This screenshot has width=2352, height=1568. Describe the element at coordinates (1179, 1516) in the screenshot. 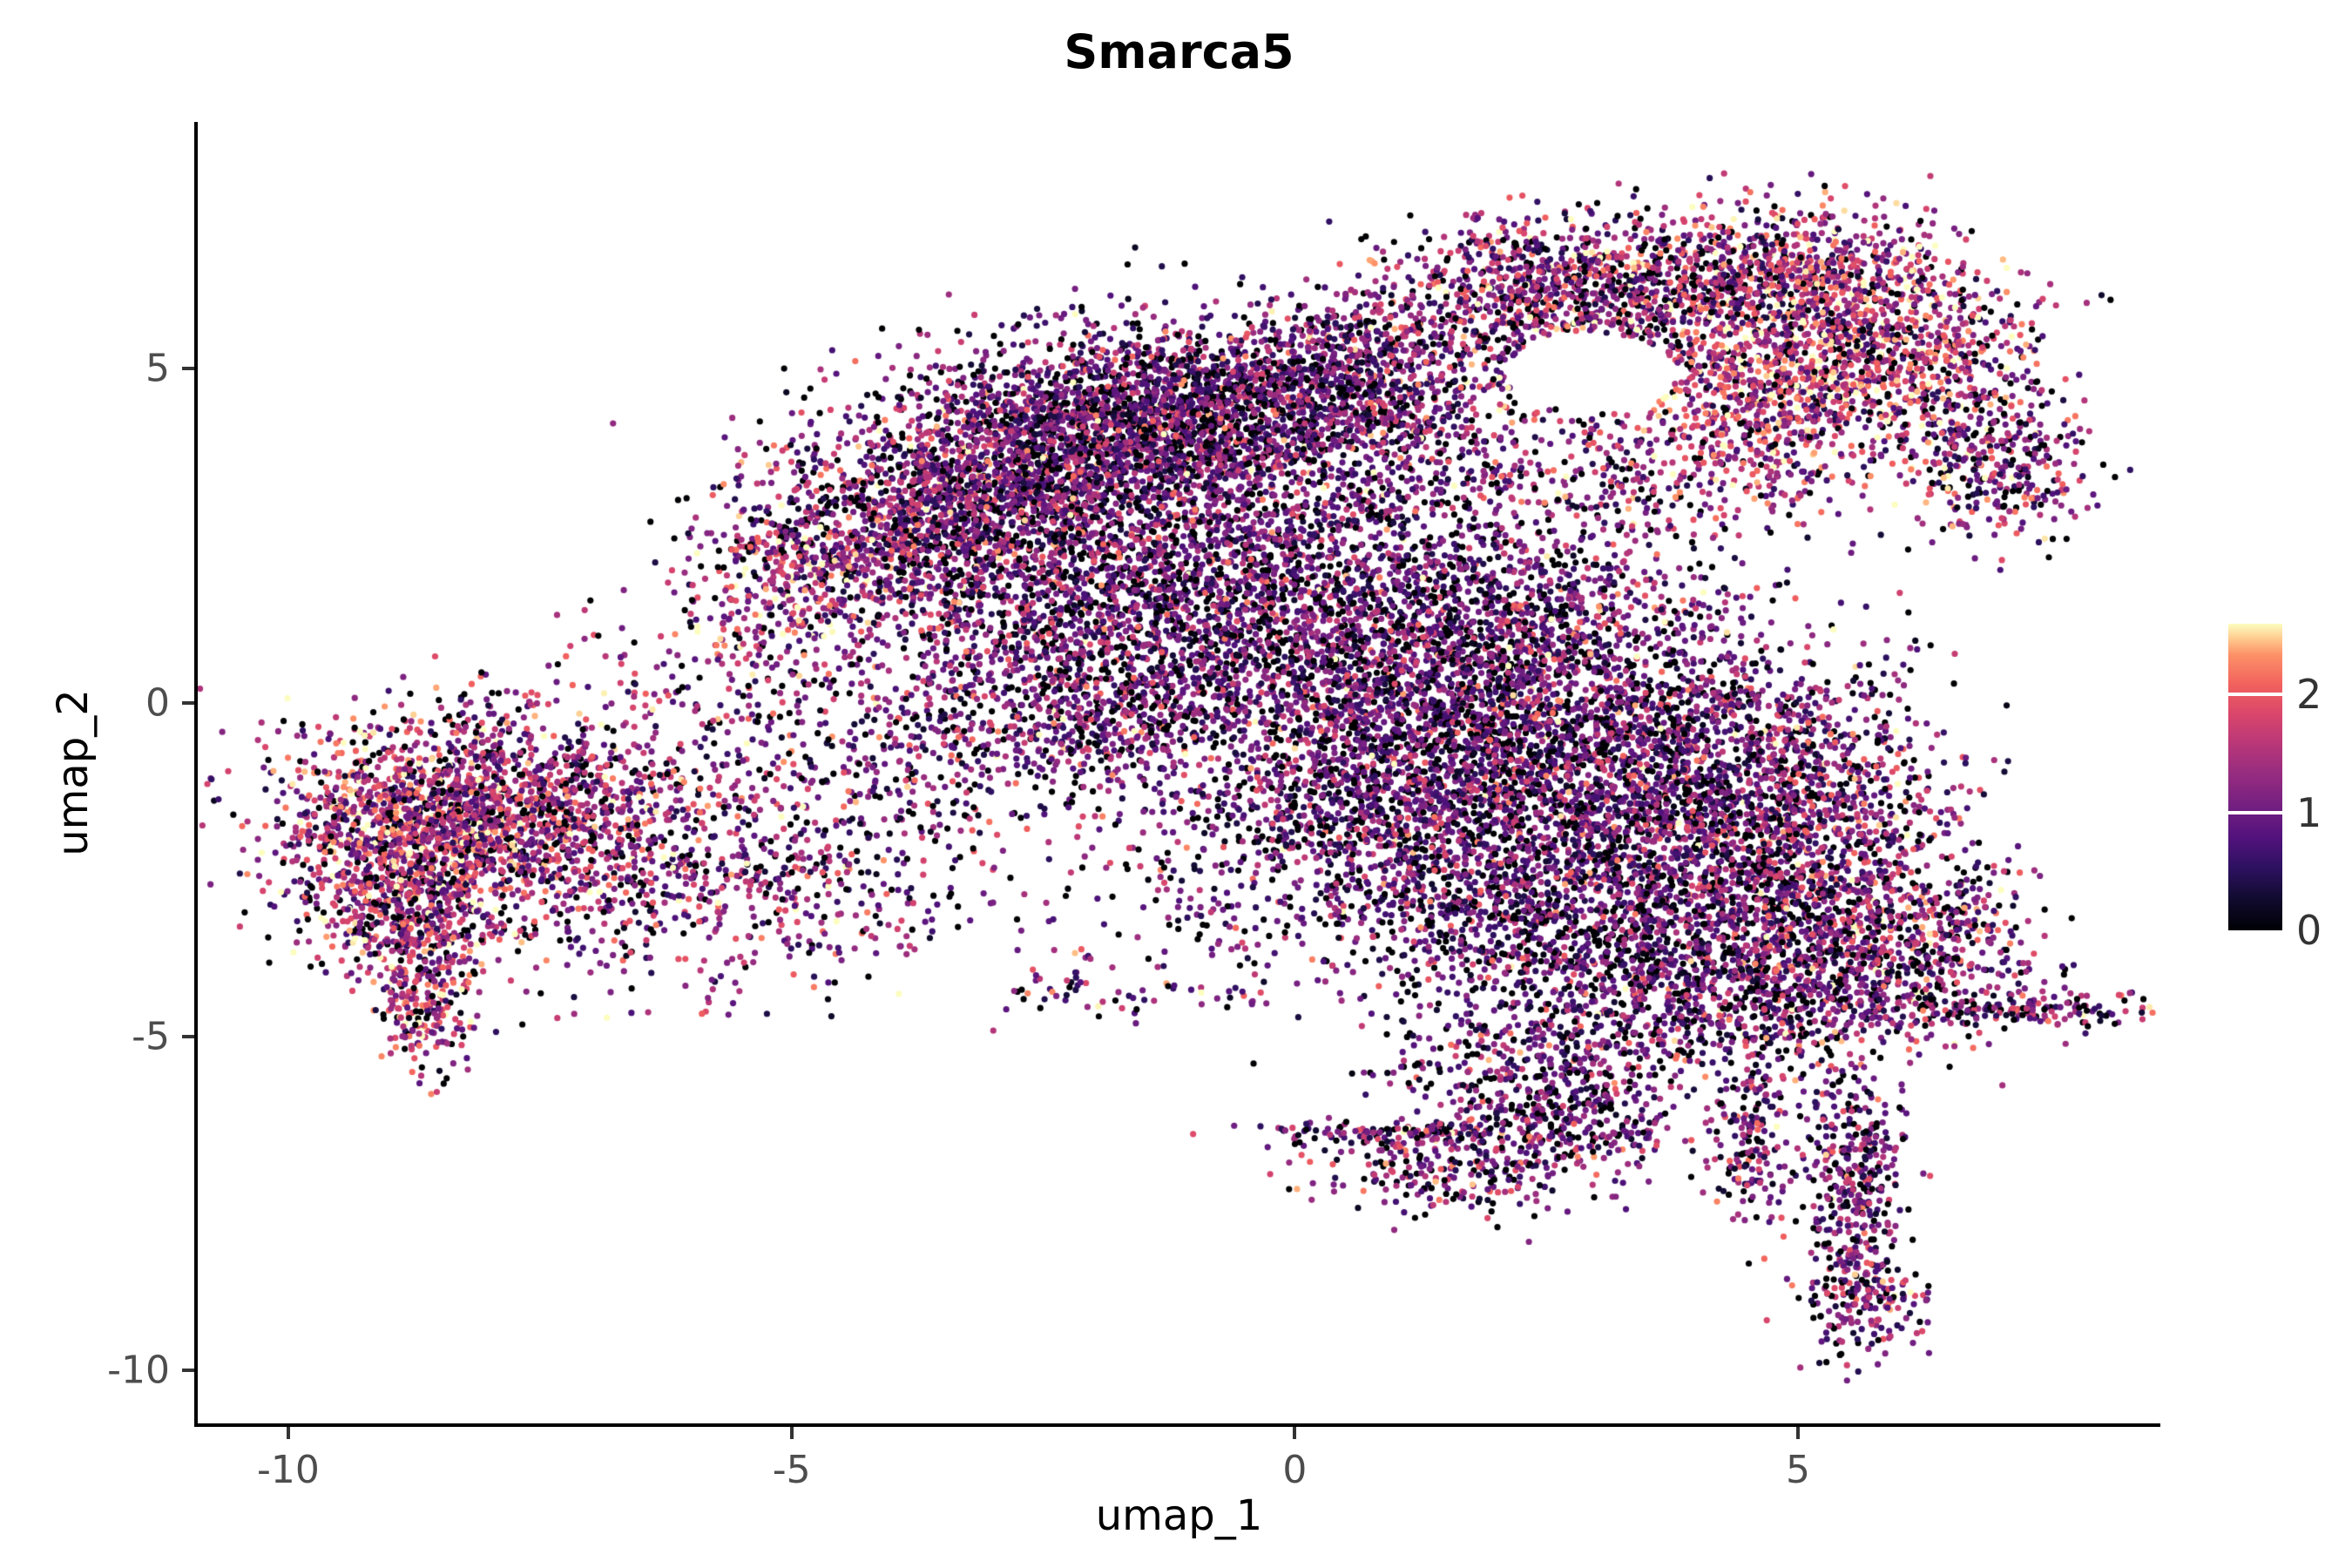

I see `x-axis-title: umap_1` at that location.